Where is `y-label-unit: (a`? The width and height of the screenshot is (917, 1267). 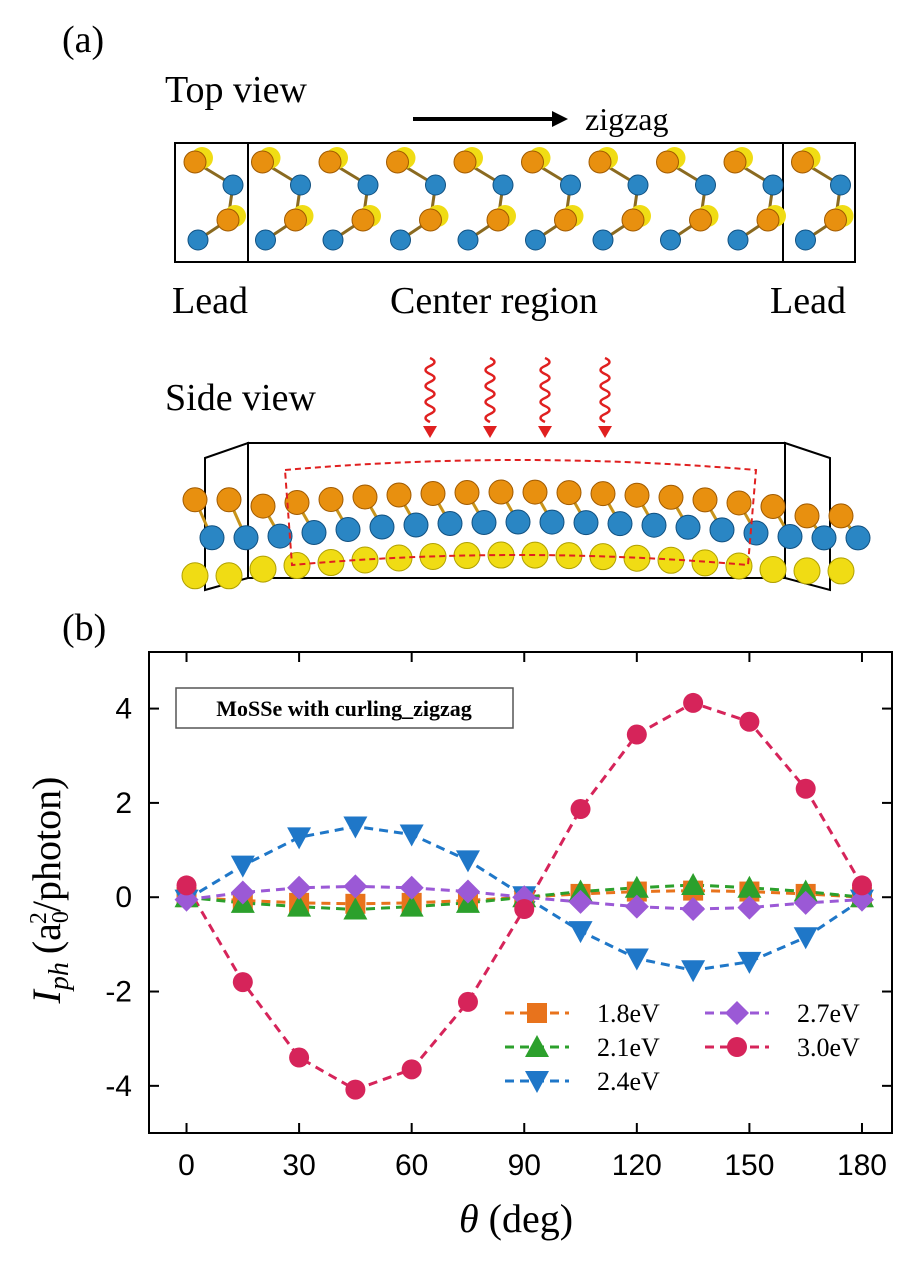
y-label-unit: (a is located at coordinates (46, 938).